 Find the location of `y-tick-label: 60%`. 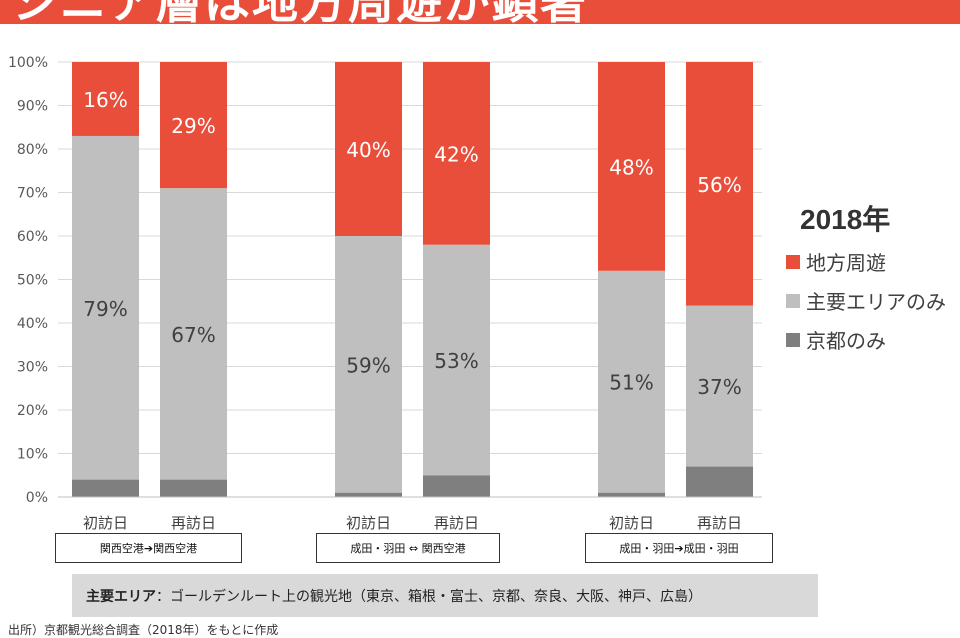

y-tick-label: 60% is located at coordinates (32, 237).